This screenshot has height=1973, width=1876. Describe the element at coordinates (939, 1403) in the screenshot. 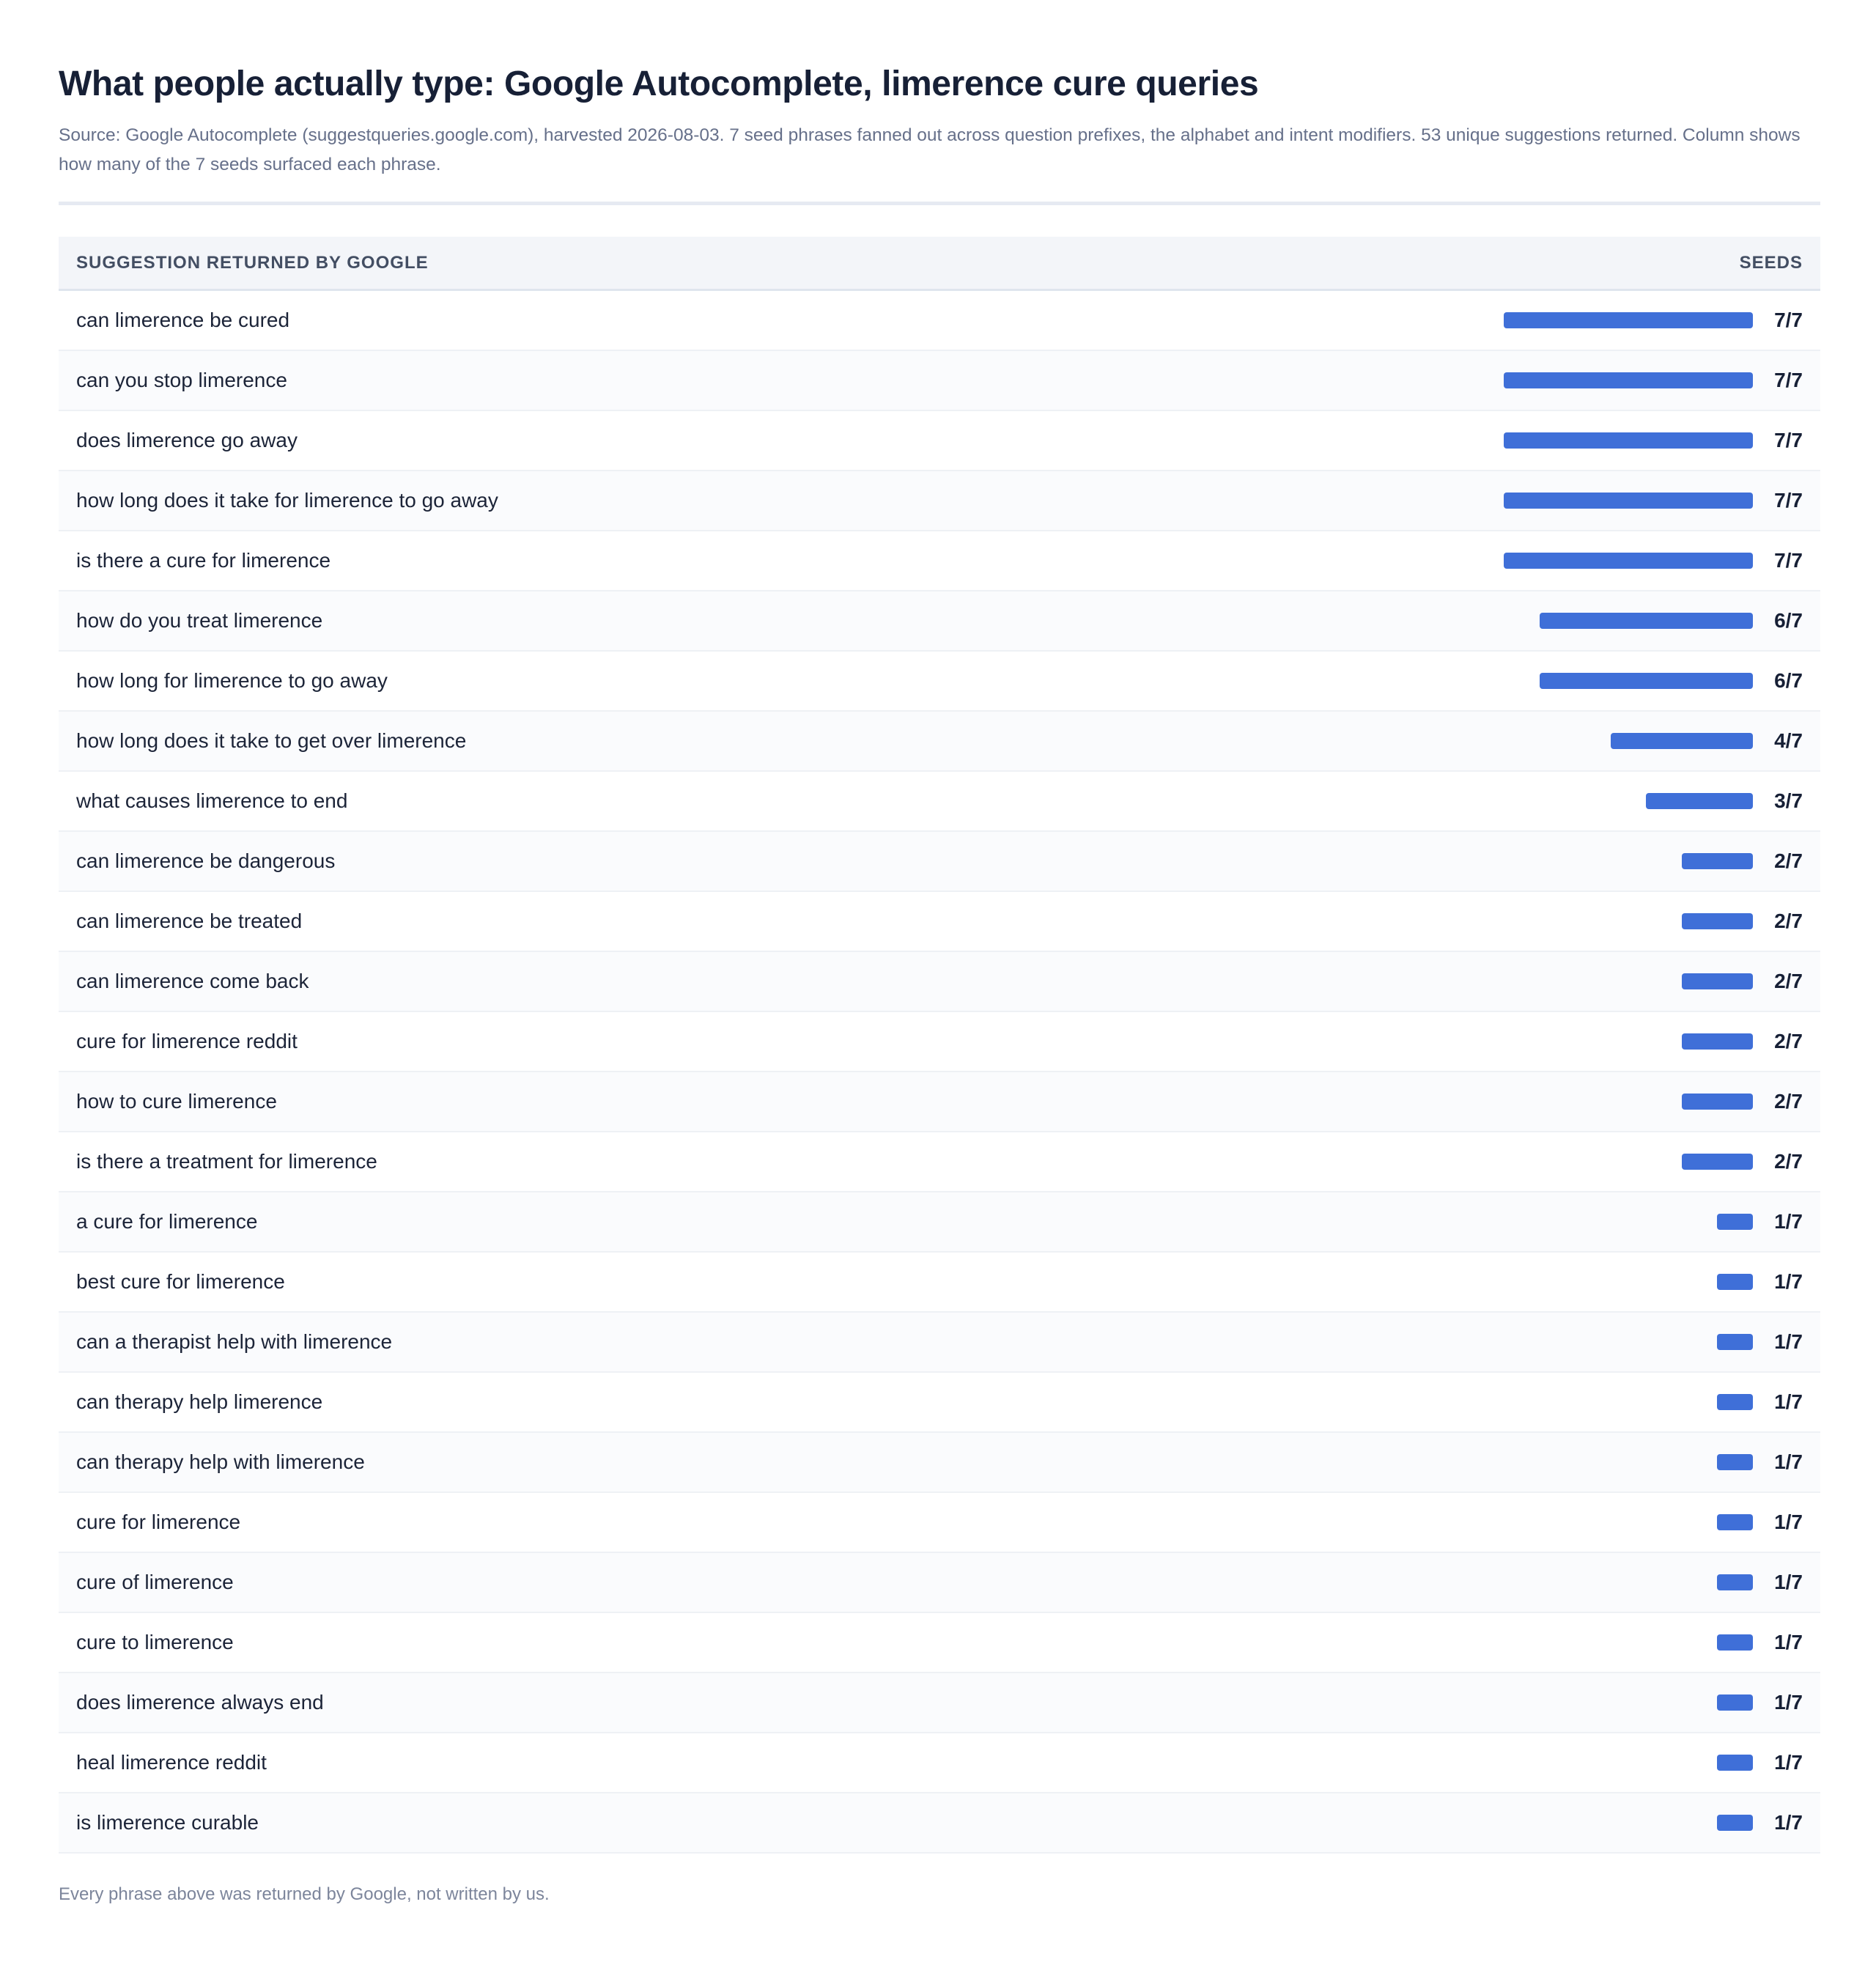

I see `table-row: can therapy help limerence 1/7` at that location.